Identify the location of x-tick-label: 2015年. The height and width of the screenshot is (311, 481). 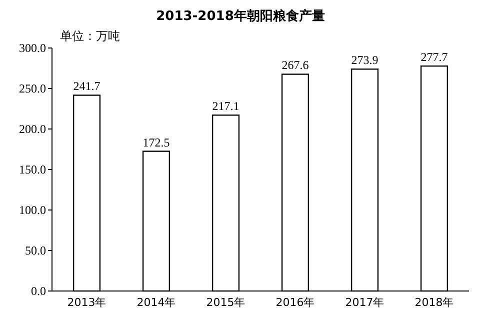
(226, 302).